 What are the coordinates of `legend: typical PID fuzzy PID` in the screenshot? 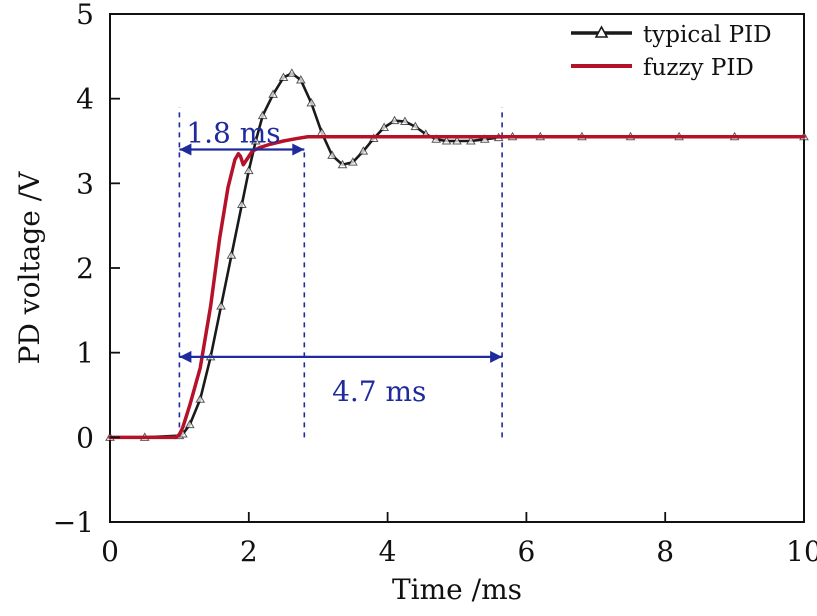 It's located at (671, 51).